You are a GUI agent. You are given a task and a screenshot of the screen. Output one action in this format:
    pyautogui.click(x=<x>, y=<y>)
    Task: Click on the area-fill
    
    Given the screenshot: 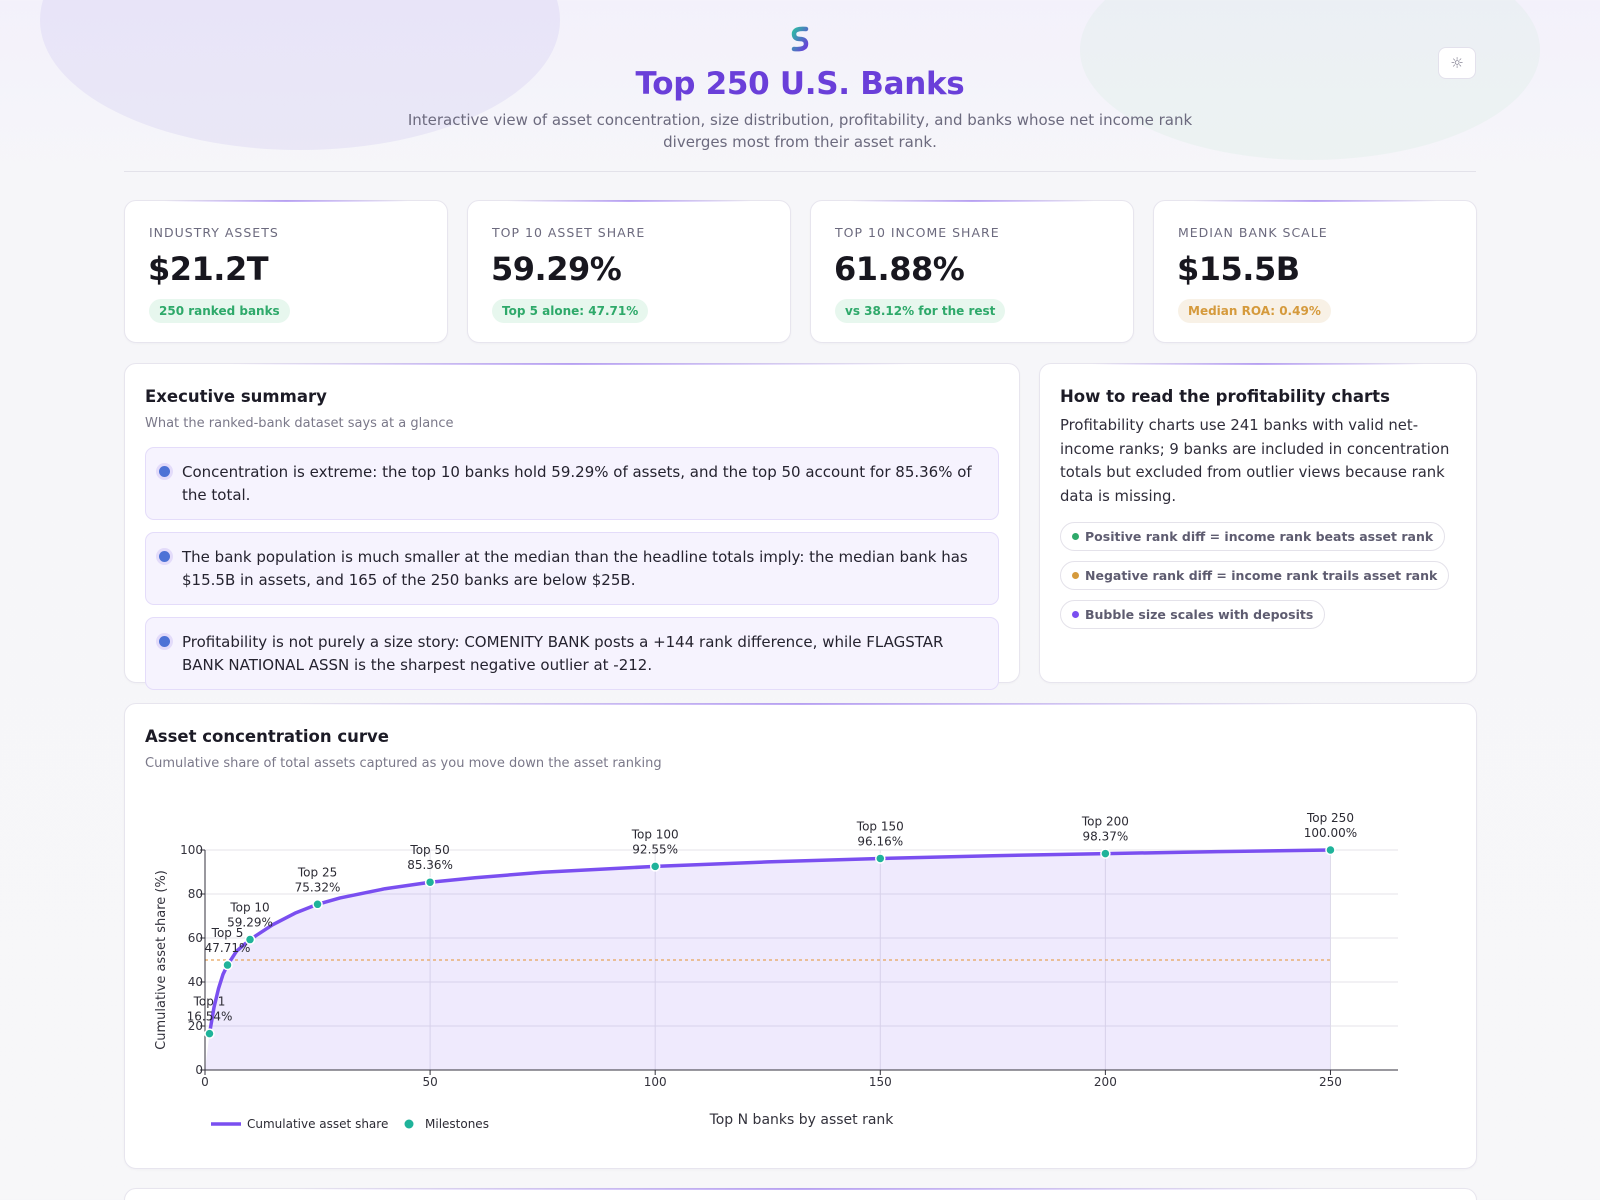 What is the action you would take?
    pyautogui.click(x=768, y=960)
    